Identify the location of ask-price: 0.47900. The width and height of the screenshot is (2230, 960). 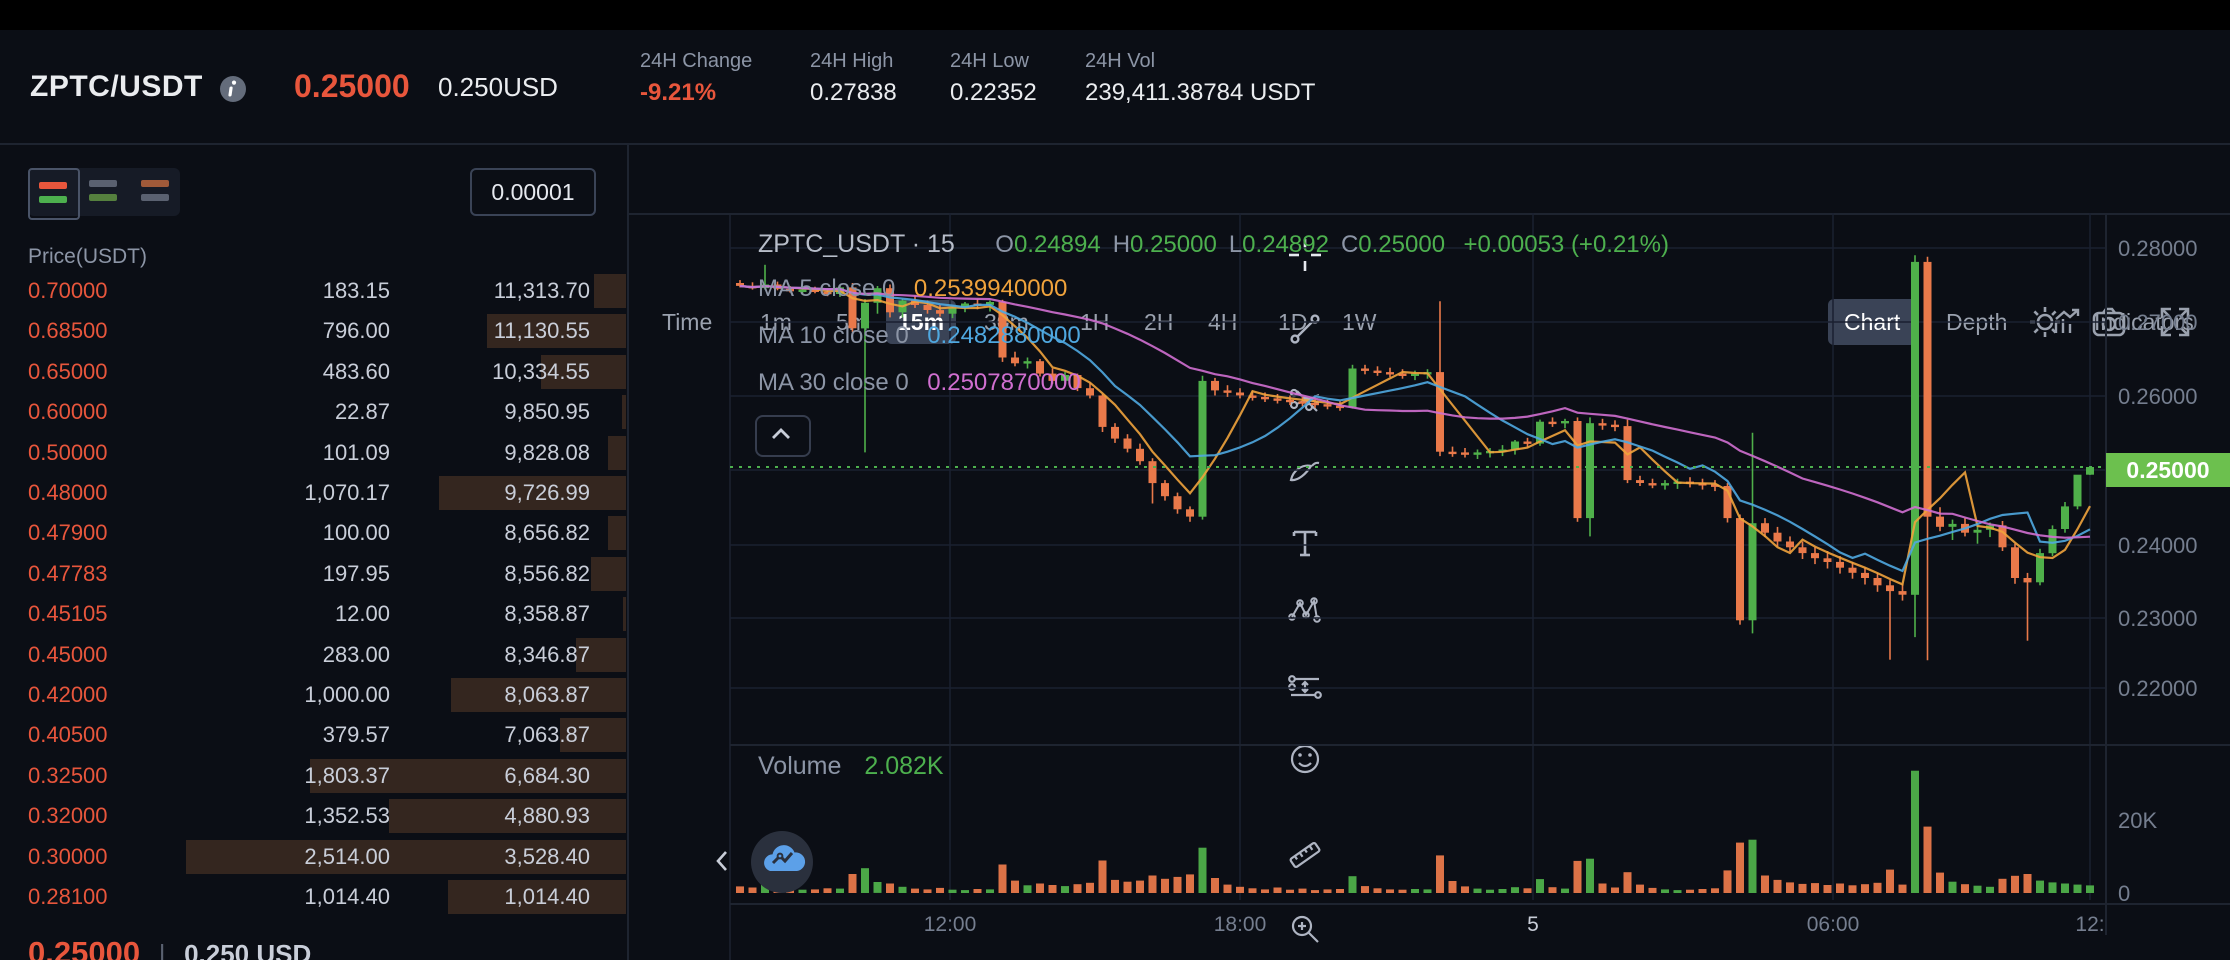
(68, 533).